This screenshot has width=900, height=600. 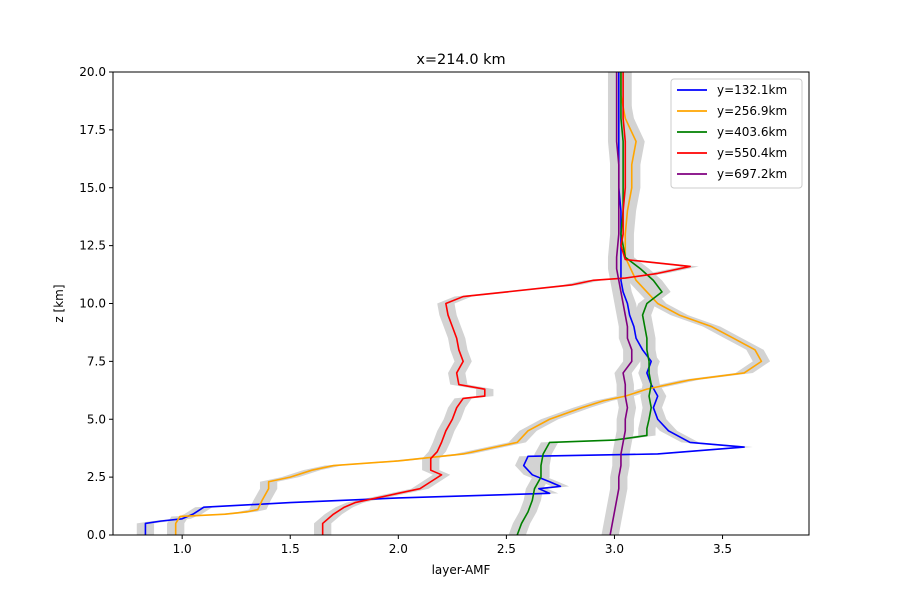 I want to click on y-tick-label: 7.5, so click(x=96, y=361).